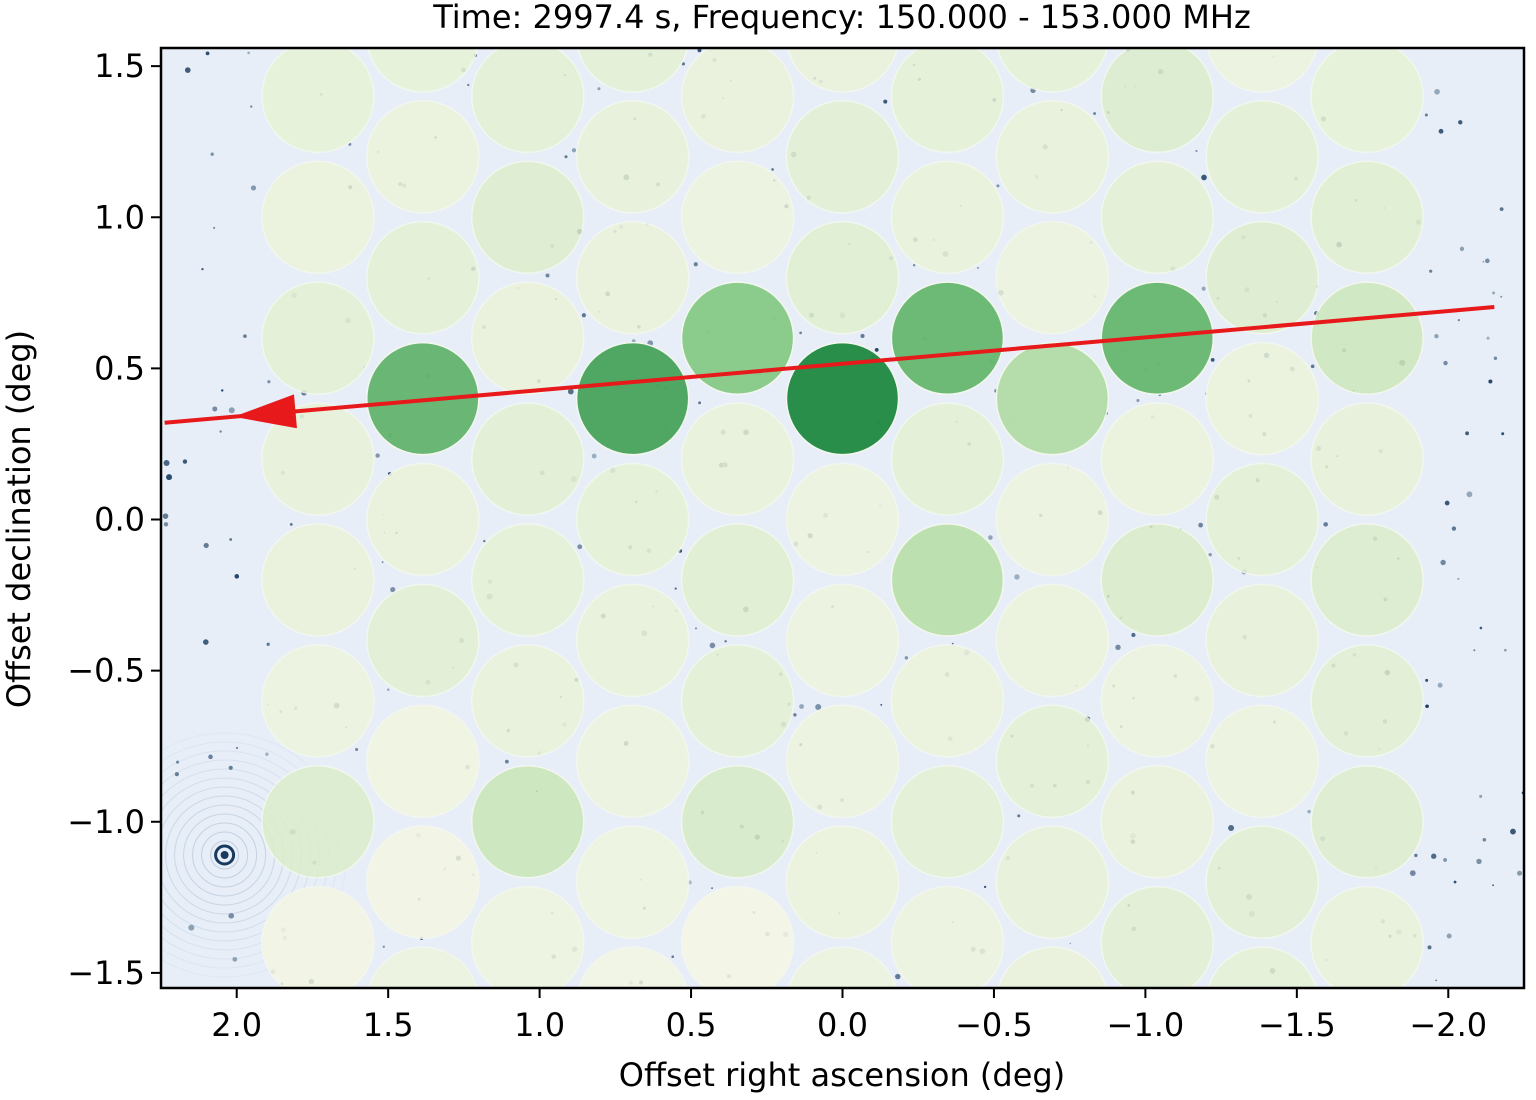 This screenshot has width=1536, height=1100. I want to click on x-axis: 2.0 1.5 1.0 0.5 0.0 −0.5 −1.0 −1.5 −2.0, so click(849, 1016).